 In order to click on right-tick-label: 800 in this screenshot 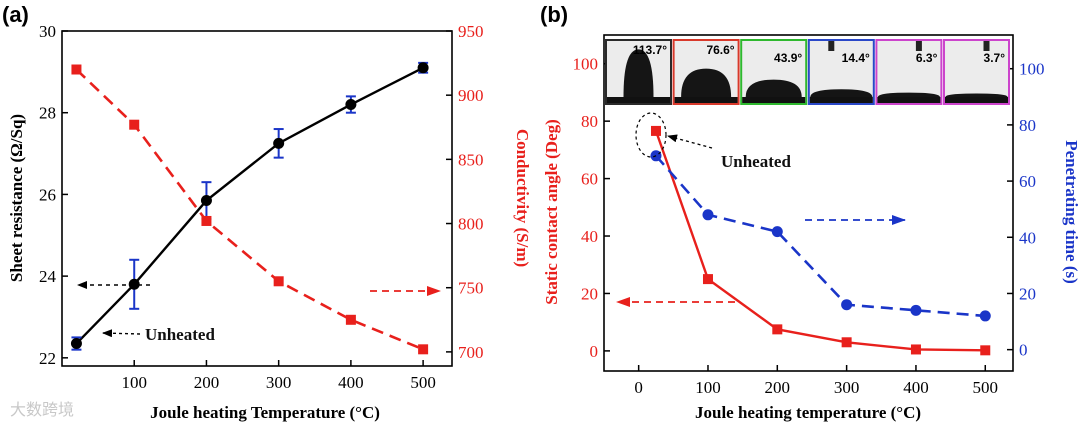, I will do `click(471, 224)`.